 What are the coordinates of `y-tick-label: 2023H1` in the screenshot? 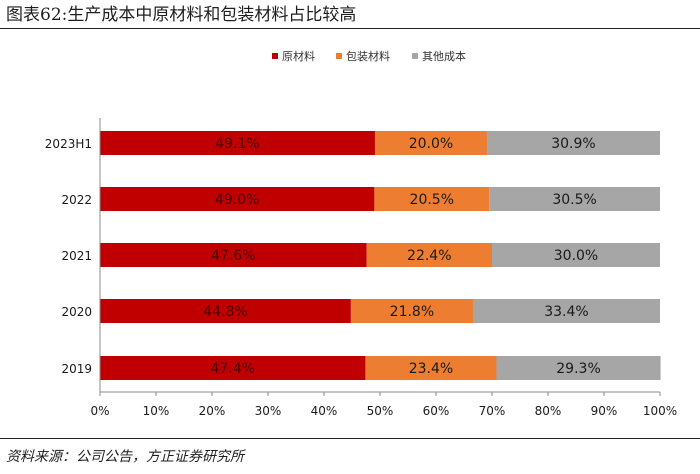 It's located at (68, 144).